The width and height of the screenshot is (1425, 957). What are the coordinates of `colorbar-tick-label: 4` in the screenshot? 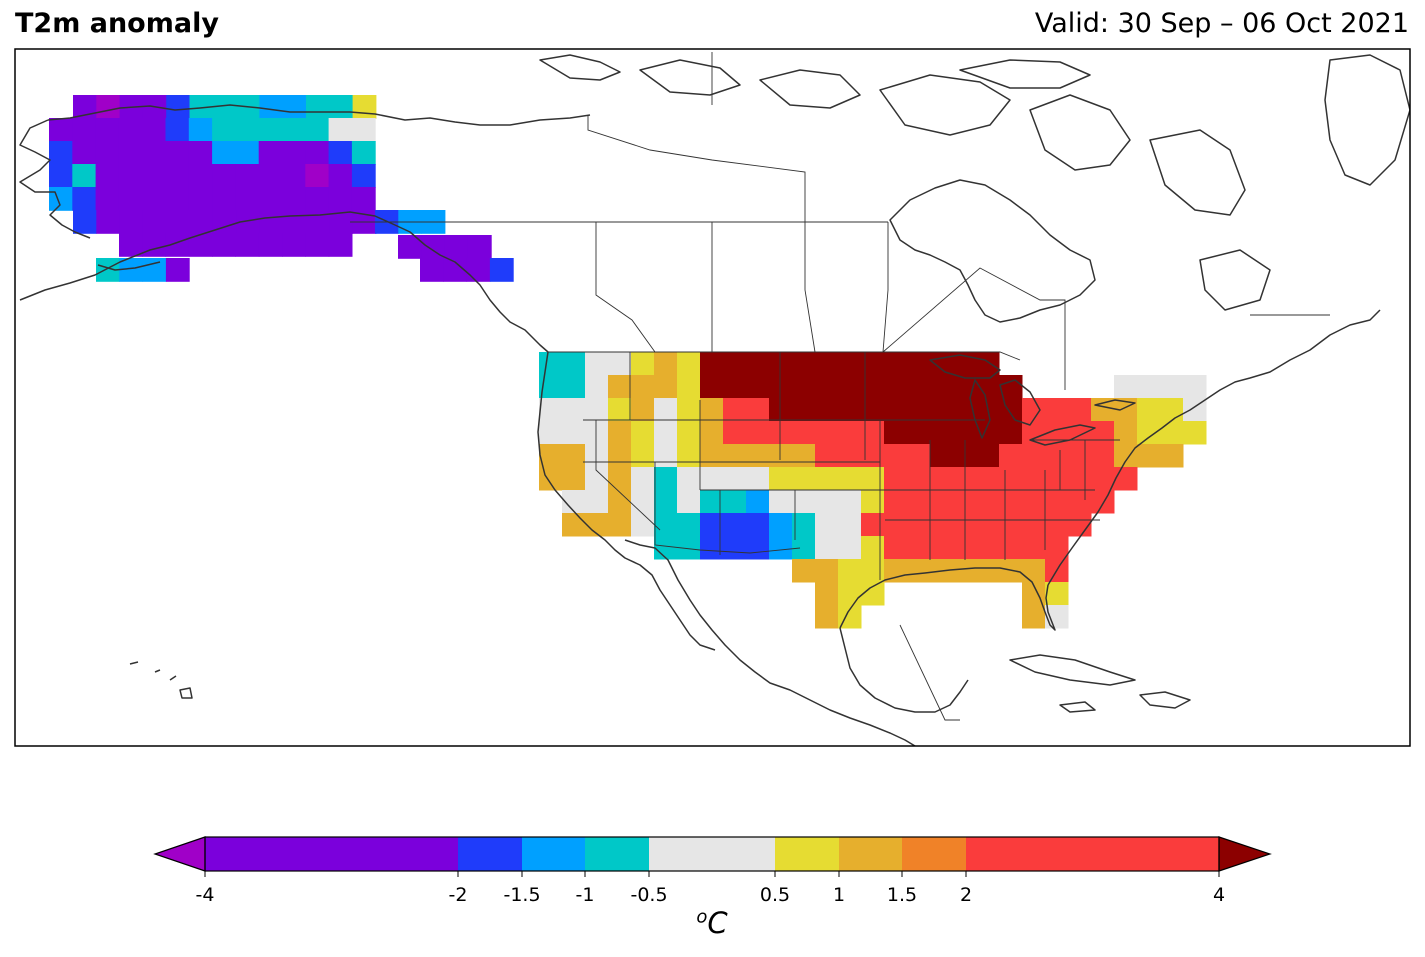 It's located at (1219, 895).